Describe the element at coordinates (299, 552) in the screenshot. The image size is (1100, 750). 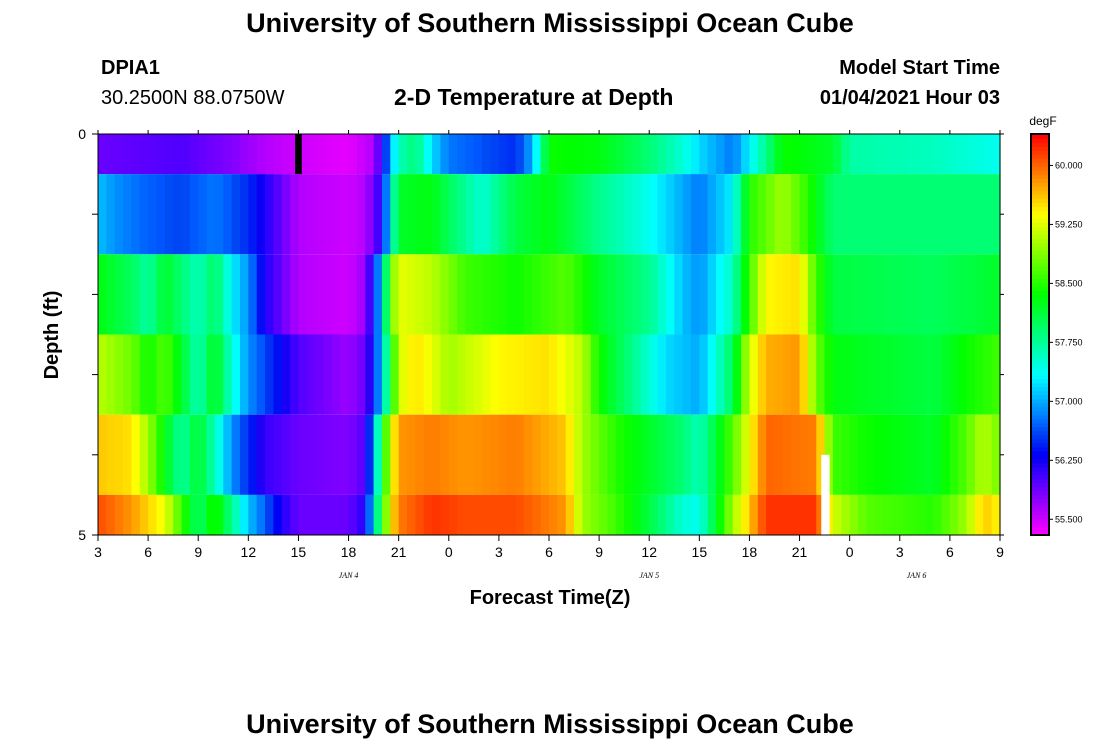
I see `x-tick-label: 15` at that location.